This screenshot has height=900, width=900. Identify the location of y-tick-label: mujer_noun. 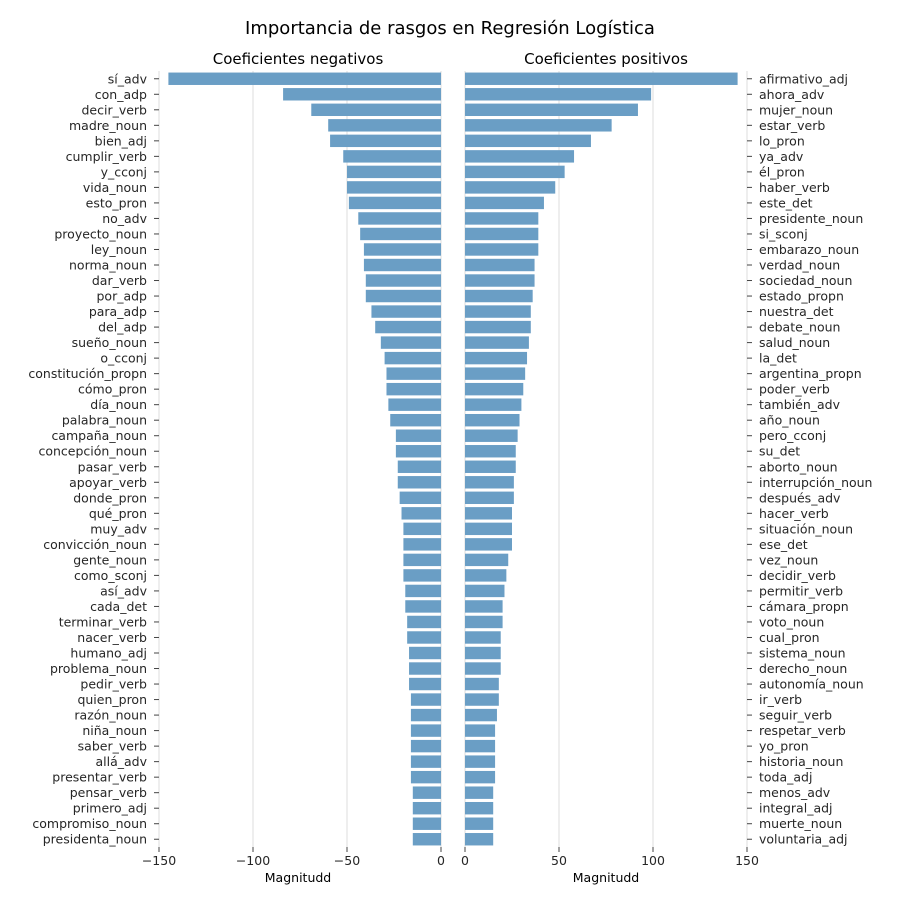
(796, 109).